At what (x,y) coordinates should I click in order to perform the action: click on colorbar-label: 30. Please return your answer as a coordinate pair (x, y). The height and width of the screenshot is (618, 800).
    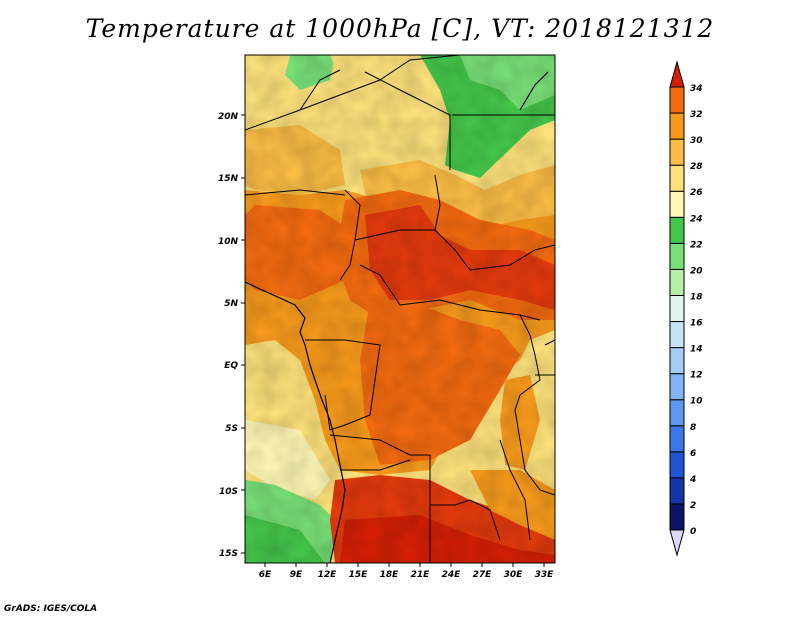
    Looking at the image, I should click on (696, 141).